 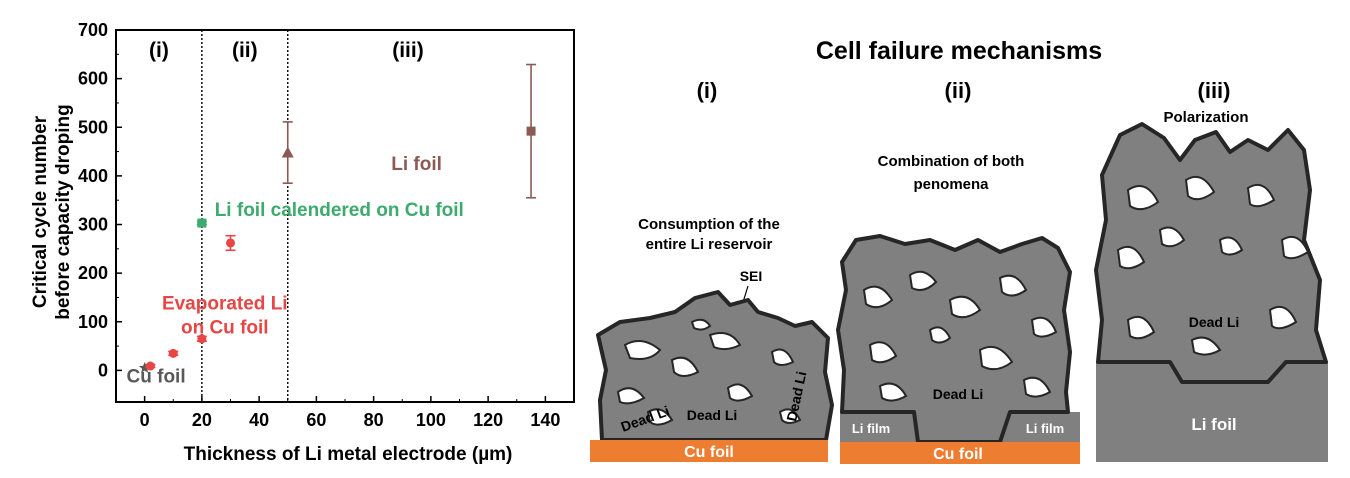 I want to click on y-axis-ticks: 0 100 200 300 400 500 600 700, so click(x=100, y=200).